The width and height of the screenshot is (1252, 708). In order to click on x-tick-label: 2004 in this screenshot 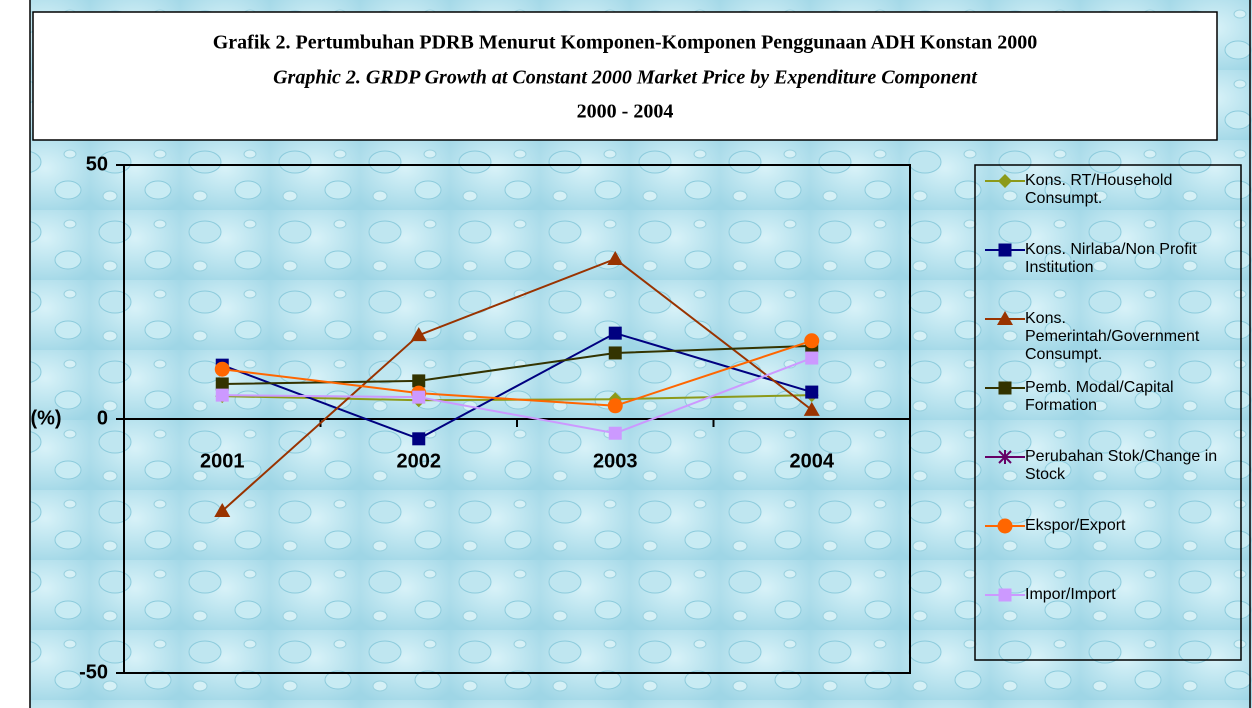, I will do `click(812, 461)`.